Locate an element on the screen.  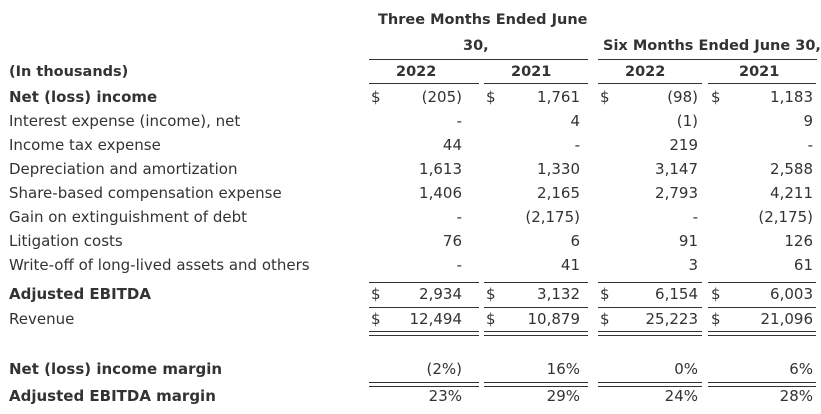
header-six-months-rule is located at coordinates (707, 59).